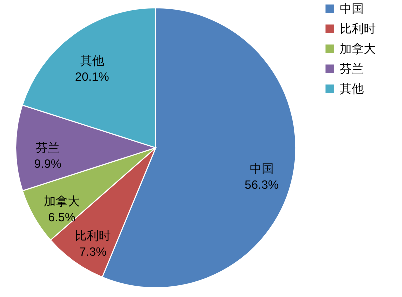 This screenshot has width=402, height=297. I want to click on data-label: 6.5%, so click(62, 217).